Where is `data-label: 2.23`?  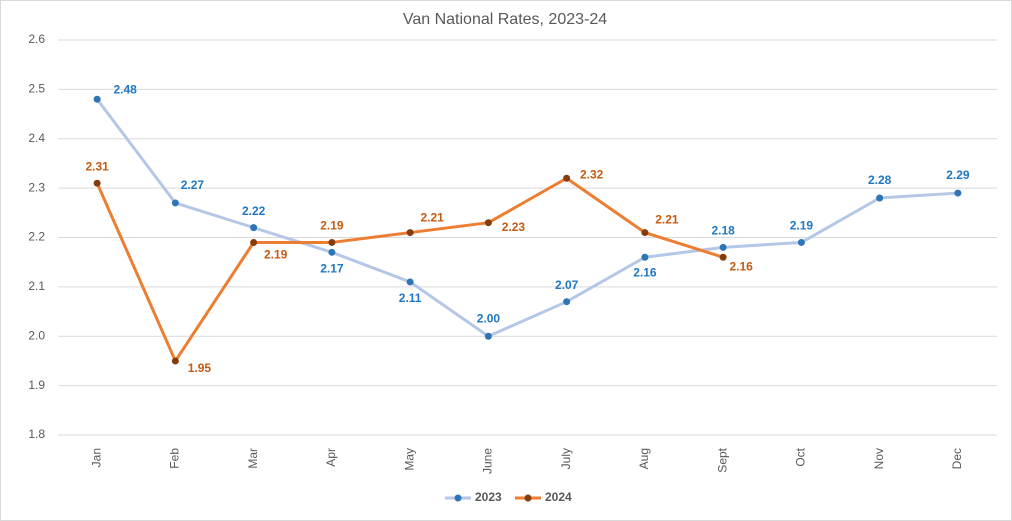
data-label: 2.23 is located at coordinates (514, 227).